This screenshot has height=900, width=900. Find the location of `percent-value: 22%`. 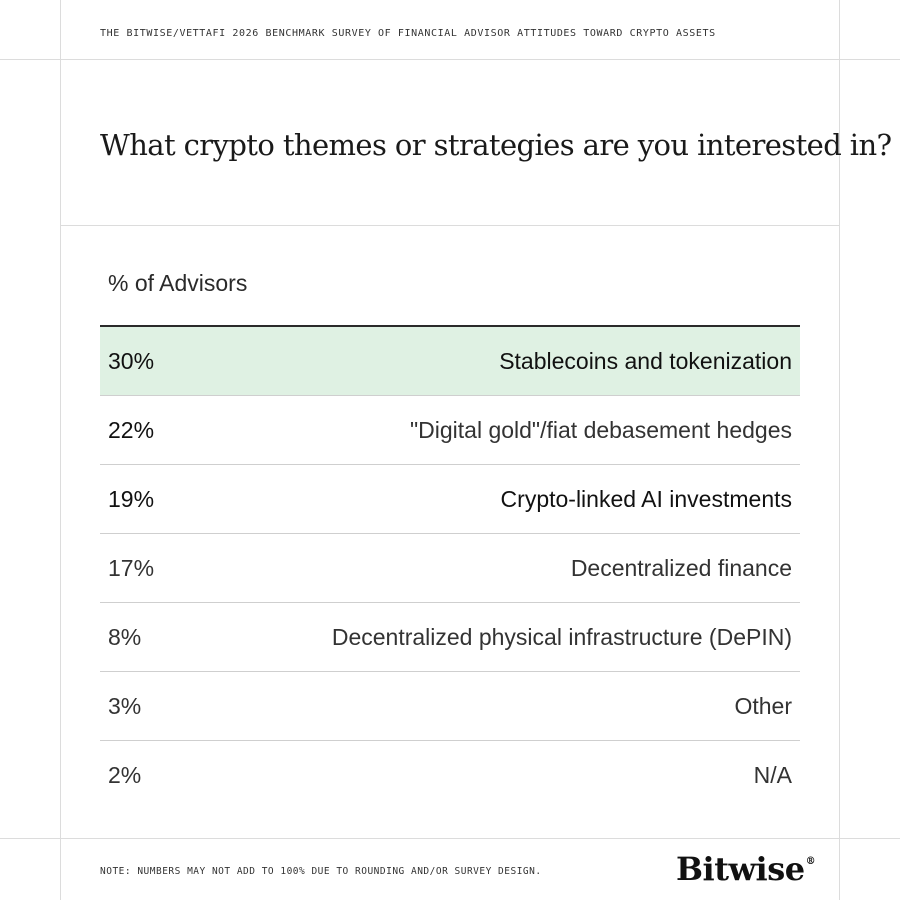

percent-value: 22% is located at coordinates (131, 429).